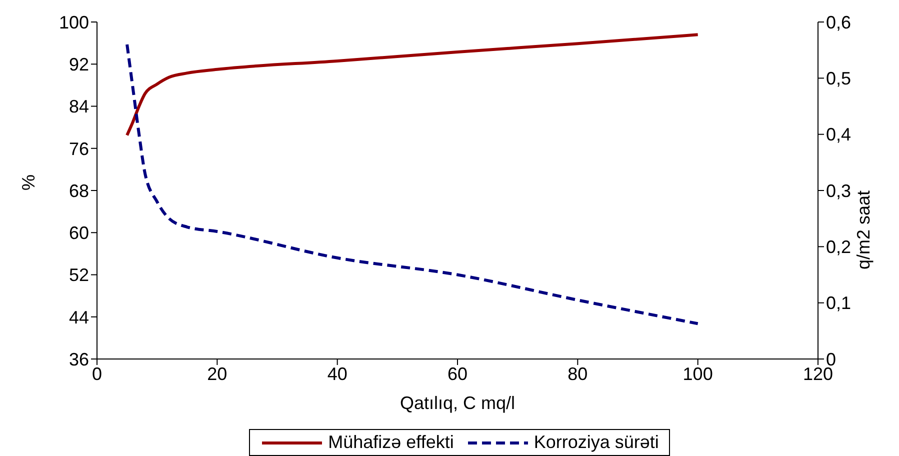 Image resolution: width=899 pixels, height=456 pixels. Describe the element at coordinates (78, 233) in the screenshot. I see `y-tick-label: 60` at that location.